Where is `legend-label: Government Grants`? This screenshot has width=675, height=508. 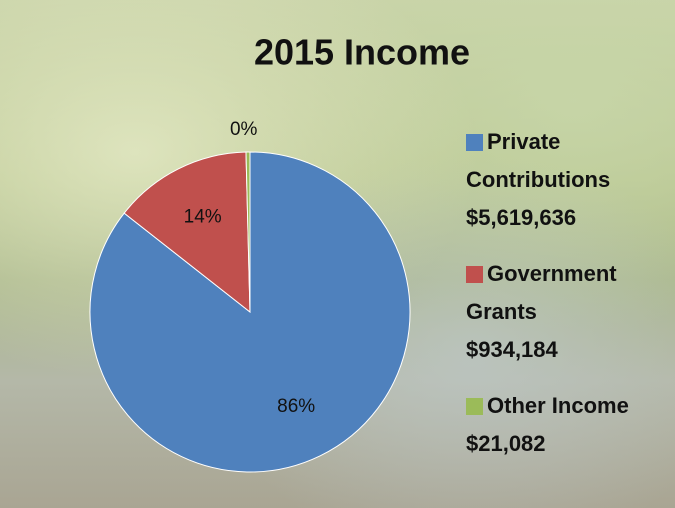
legend-label: Government Grants is located at coordinates (541, 292).